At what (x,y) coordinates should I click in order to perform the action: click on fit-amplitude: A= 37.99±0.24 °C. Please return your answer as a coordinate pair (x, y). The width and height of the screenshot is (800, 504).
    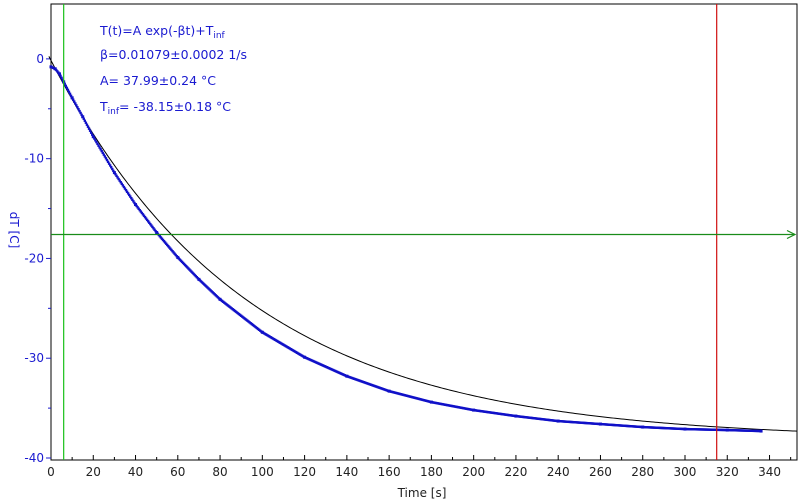
    Looking at the image, I should click on (158, 80).